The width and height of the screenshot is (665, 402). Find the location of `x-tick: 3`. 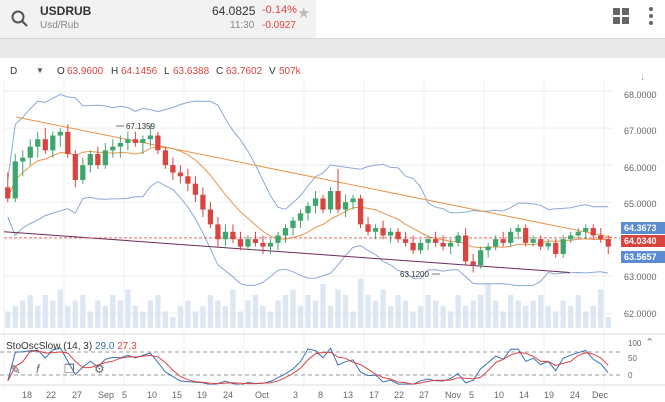

x-tick: 3 is located at coordinates (296, 395).